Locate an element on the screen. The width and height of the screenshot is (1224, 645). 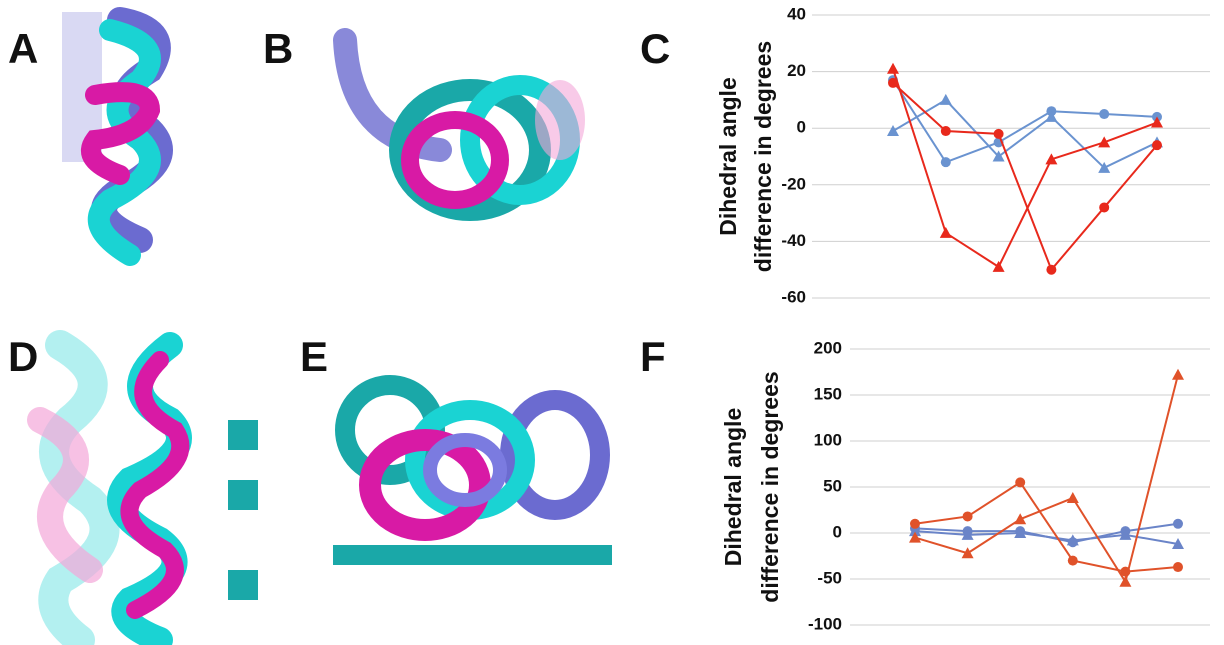
y-tick-label: 100 is located at coordinates (828, 439).